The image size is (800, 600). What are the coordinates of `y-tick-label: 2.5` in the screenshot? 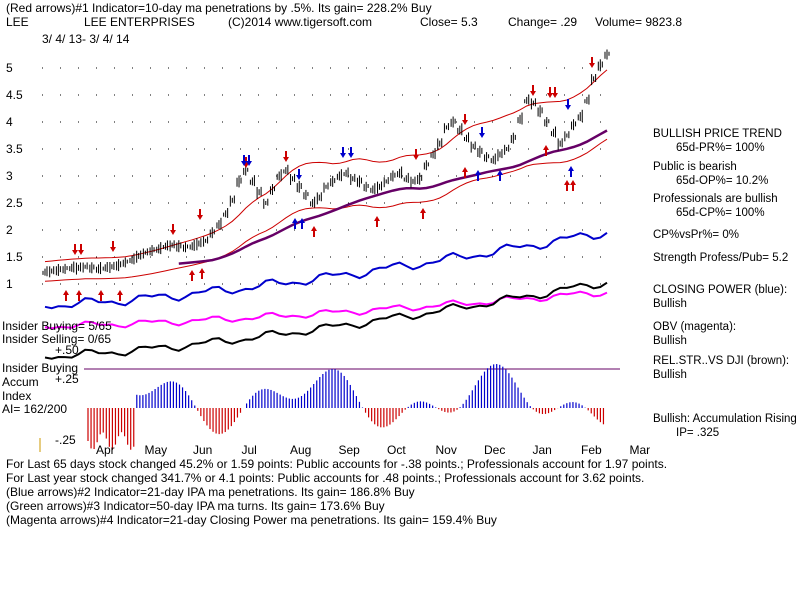 It's located at (14, 203).